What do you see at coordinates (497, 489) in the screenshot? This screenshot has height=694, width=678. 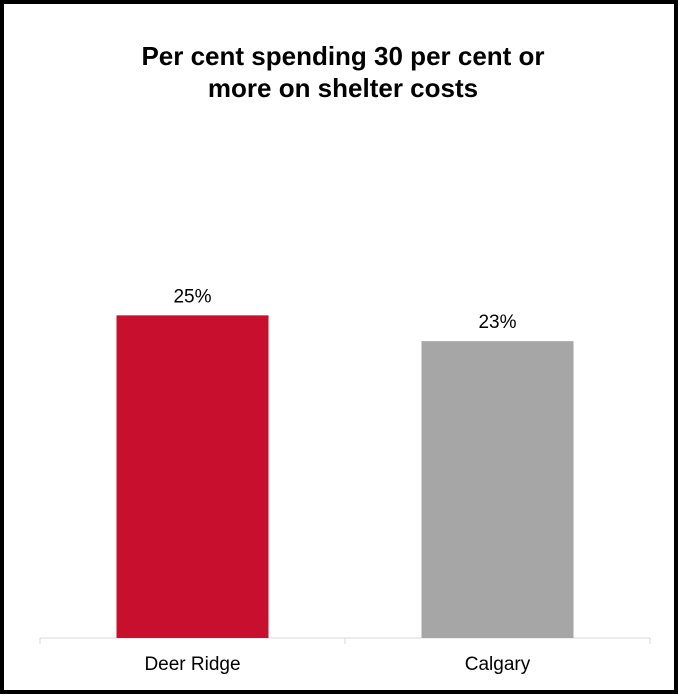 I see `bar-calgary` at bounding box center [497, 489].